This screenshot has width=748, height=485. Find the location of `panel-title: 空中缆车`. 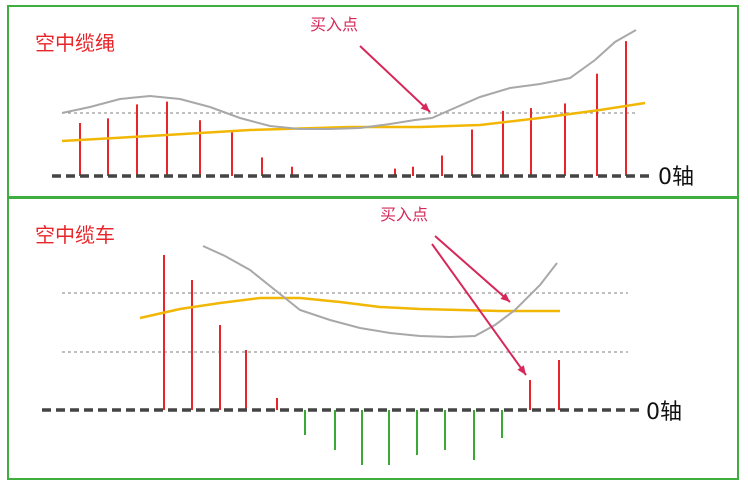

panel-title: 空中缆车 is located at coordinates (75, 235).